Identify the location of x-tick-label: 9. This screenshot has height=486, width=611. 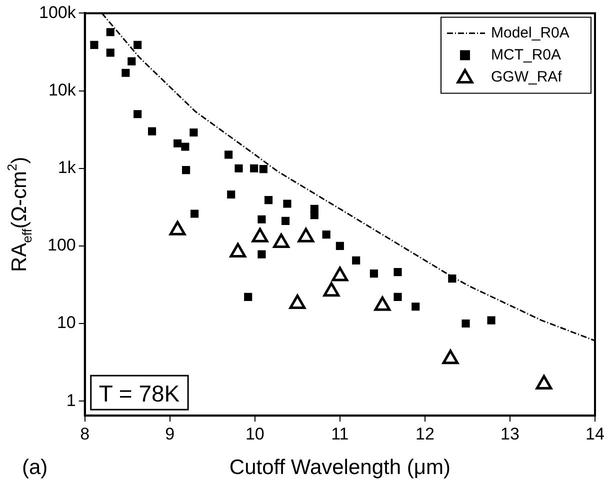
(170, 434).